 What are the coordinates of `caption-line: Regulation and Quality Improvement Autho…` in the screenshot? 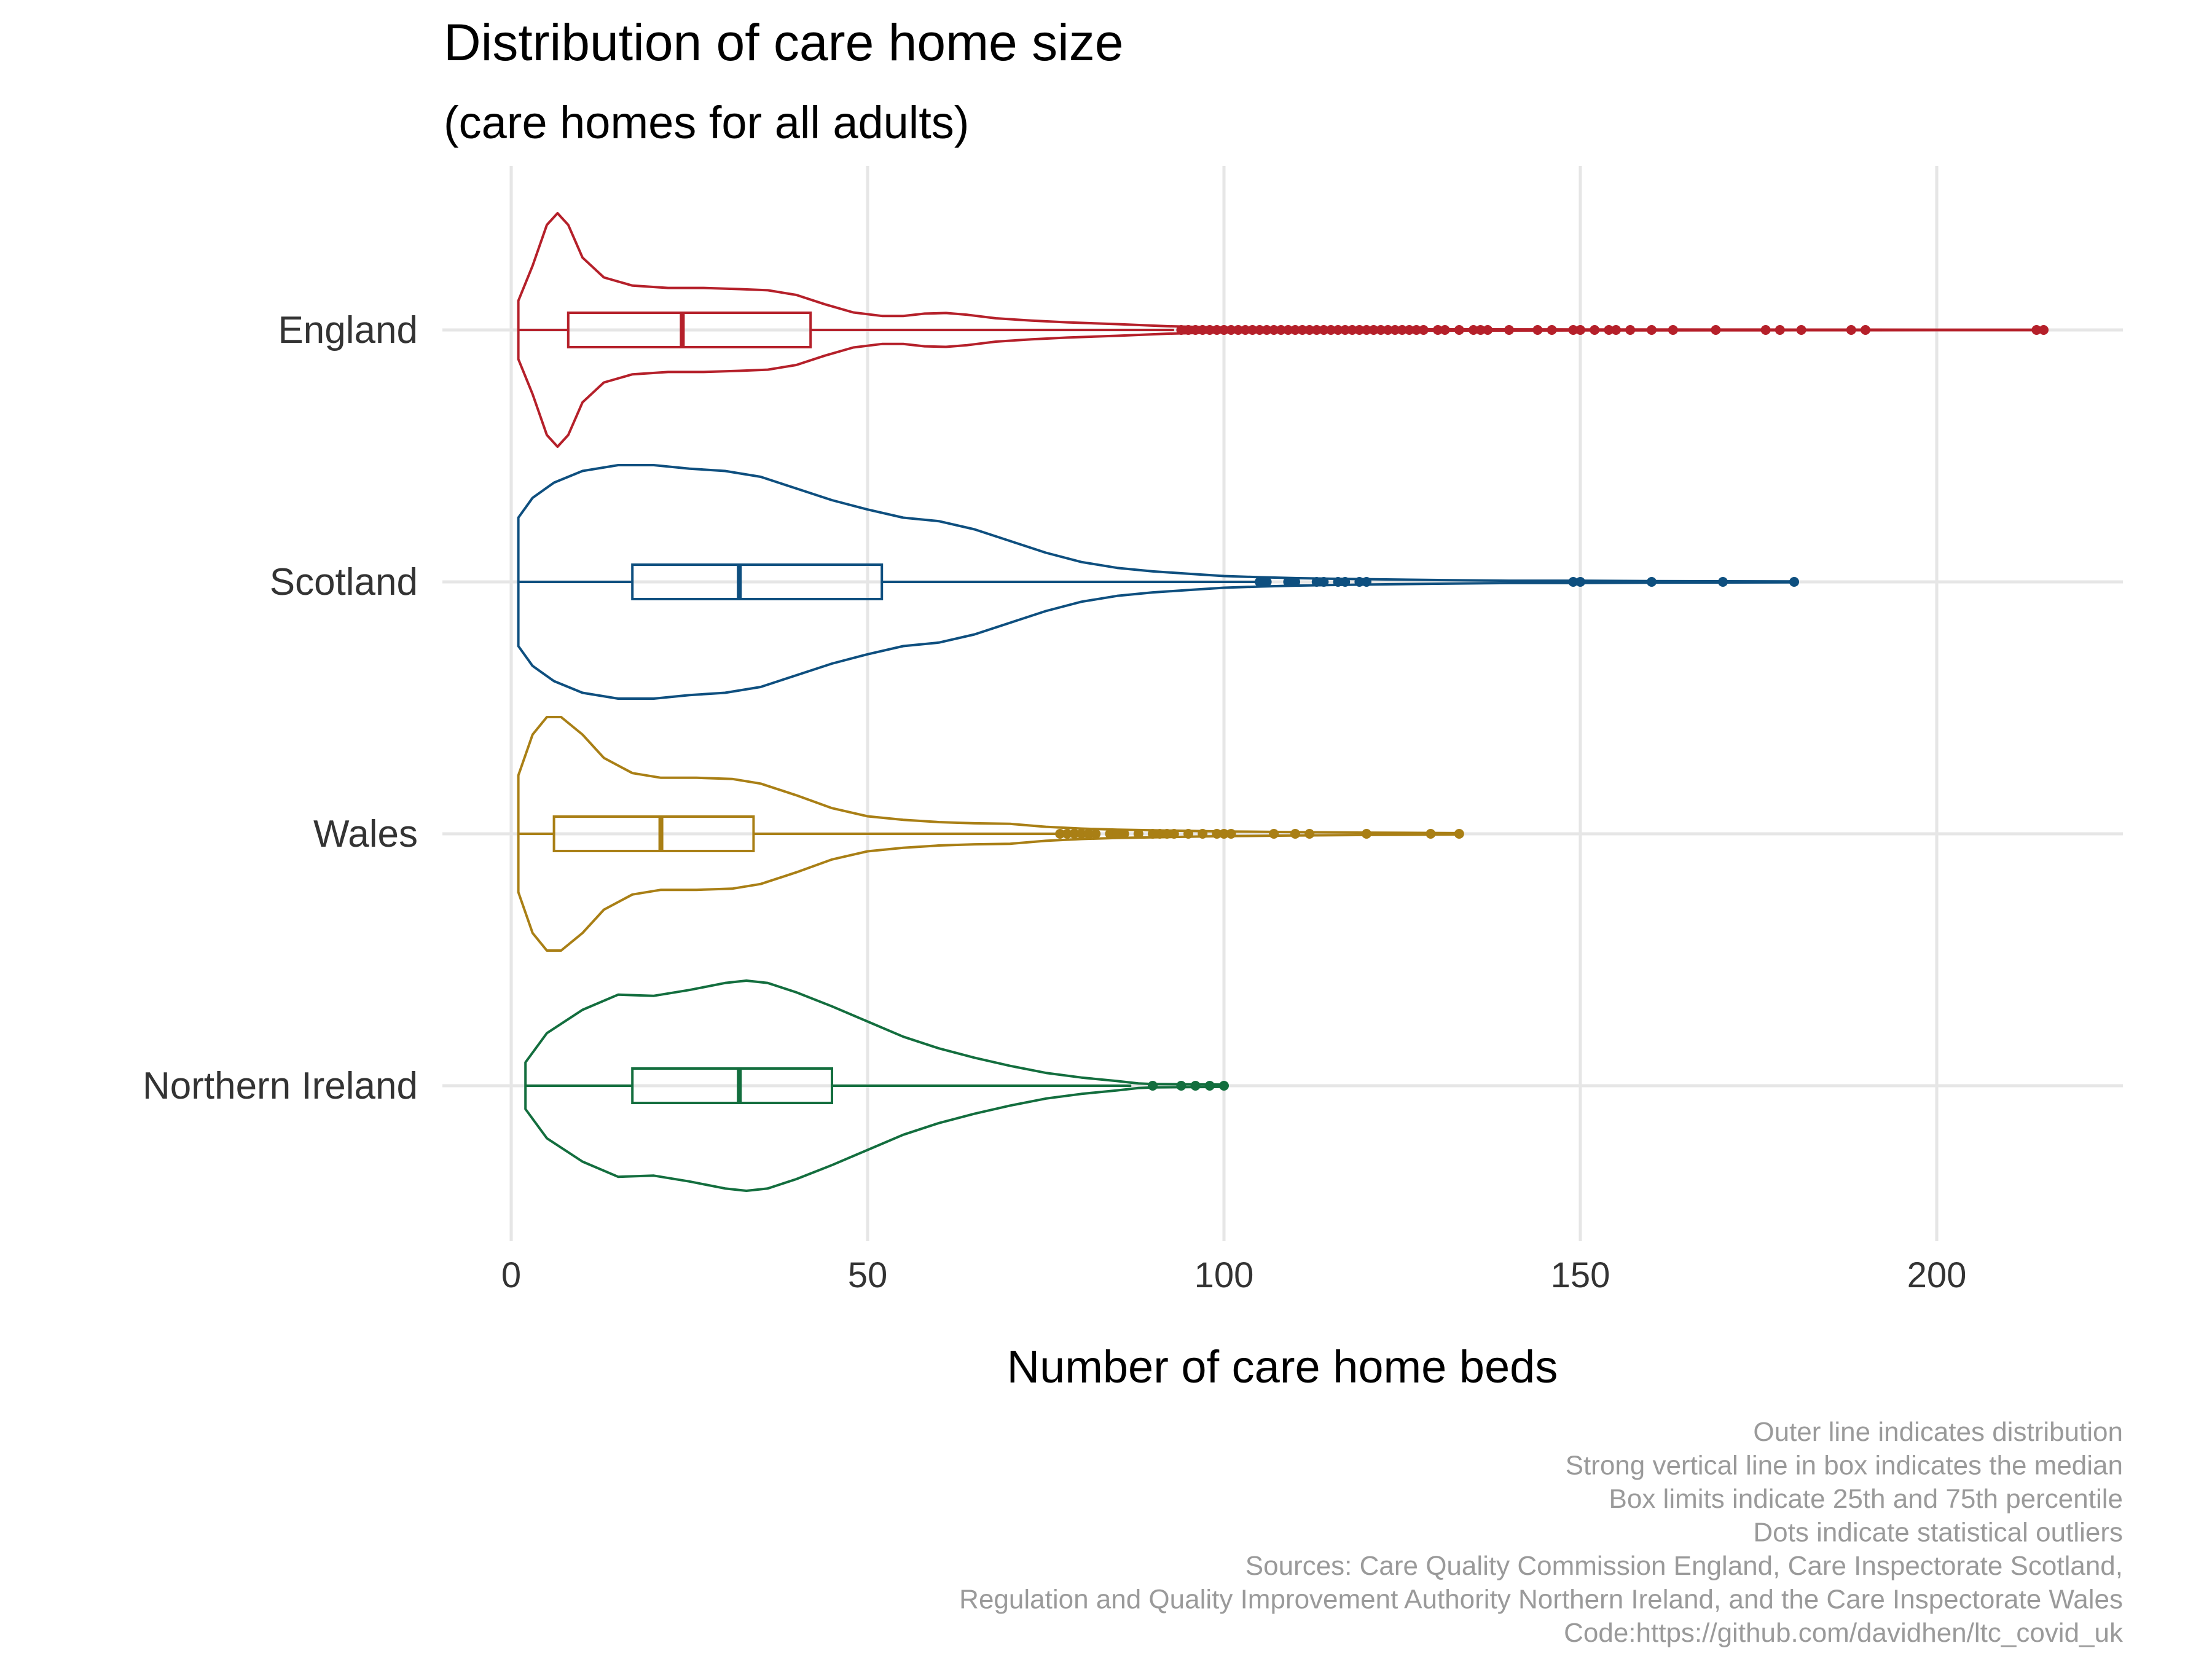 It's located at (1541, 1600).